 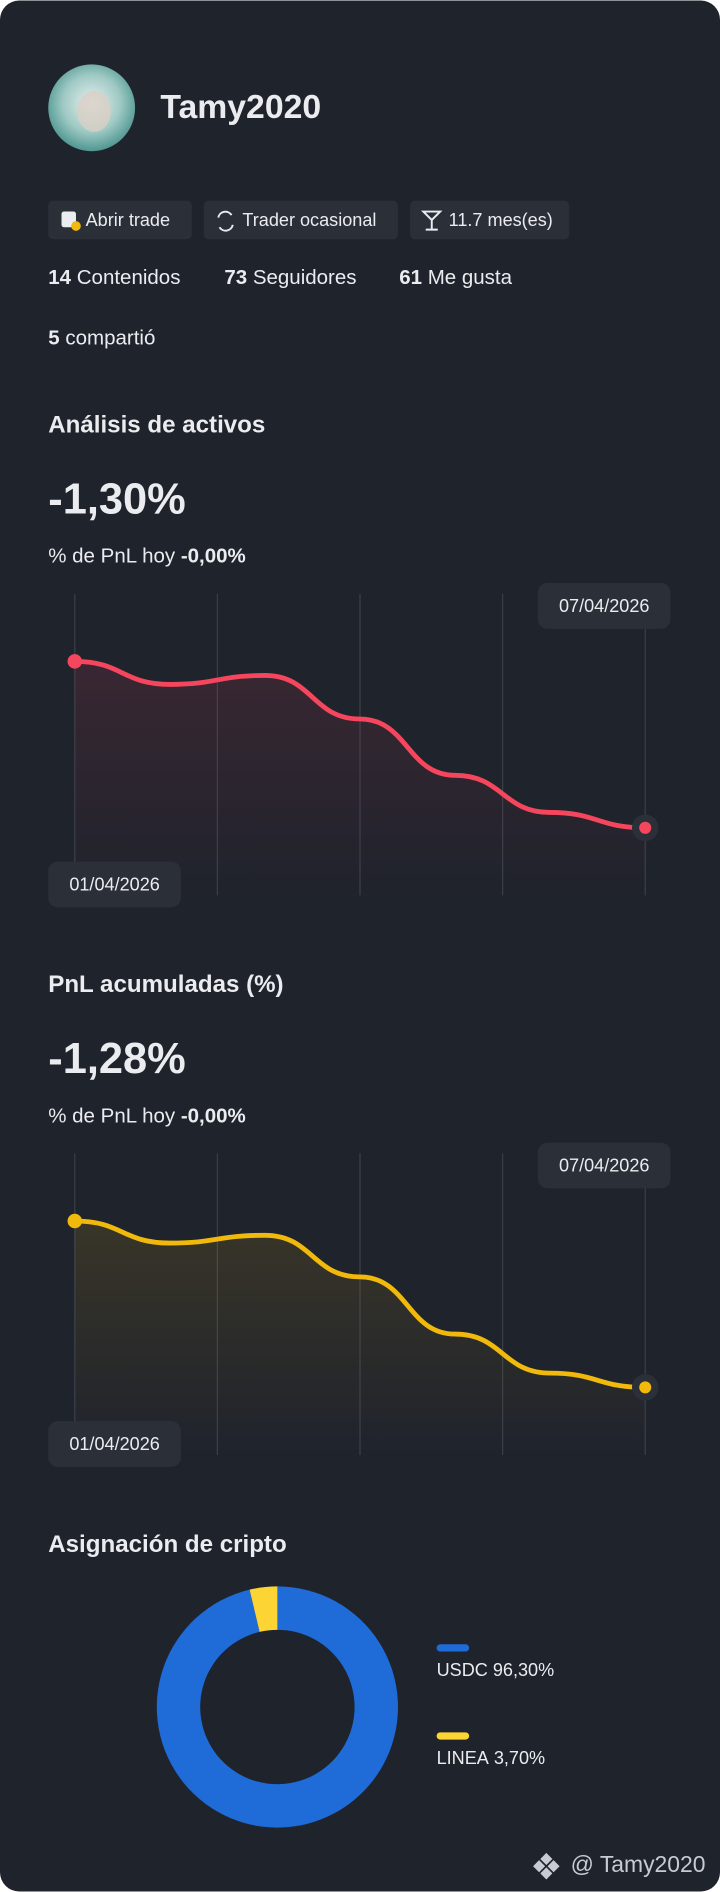 I want to click on stat: 73 Seguidores, so click(x=290, y=277).